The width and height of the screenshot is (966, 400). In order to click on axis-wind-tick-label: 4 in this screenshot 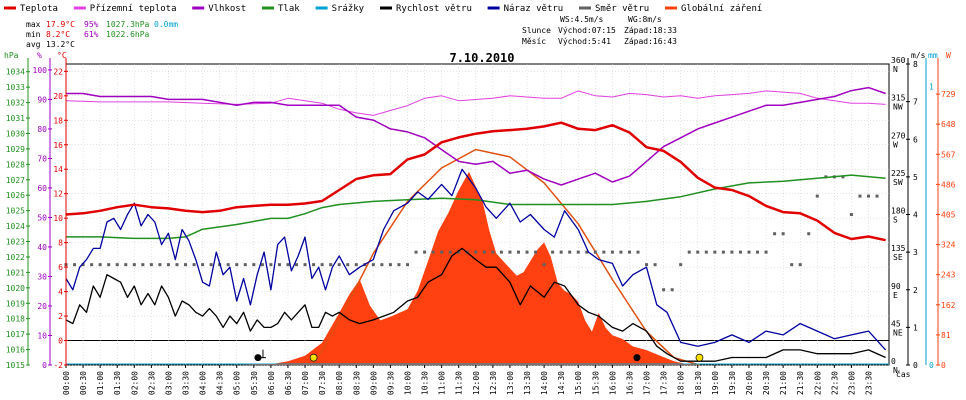, I will do `click(915, 215)`.